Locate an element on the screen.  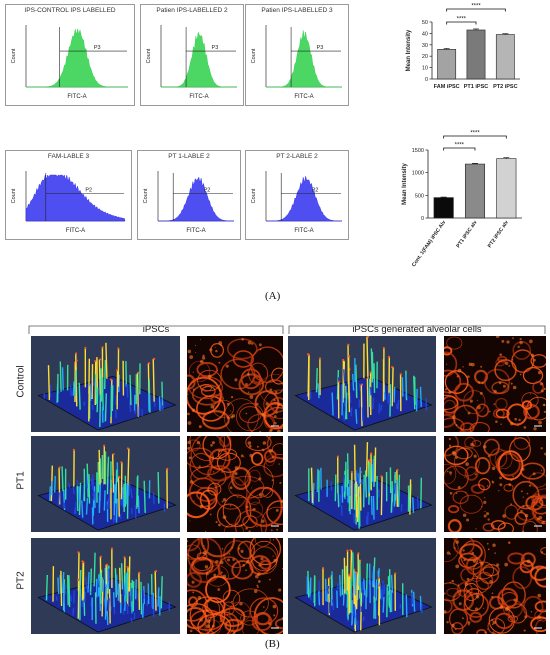
x-tick-label: PT1 iPSC alv is located at coordinates (467, 235).